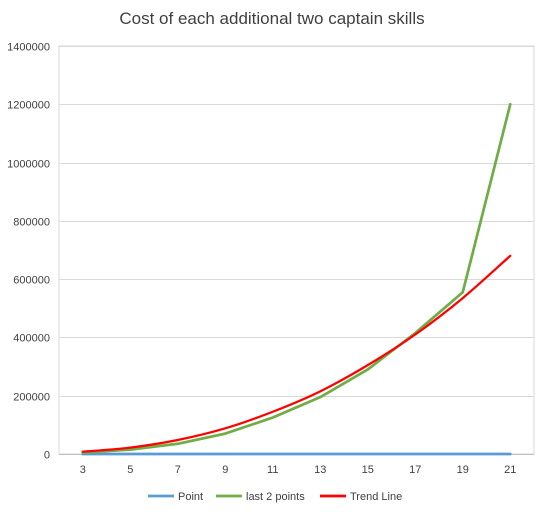 This screenshot has height=512, width=545. What do you see at coordinates (320, 470) in the screenshot?
I see `x-tick-label: 13` at bounding box center [320, 470].